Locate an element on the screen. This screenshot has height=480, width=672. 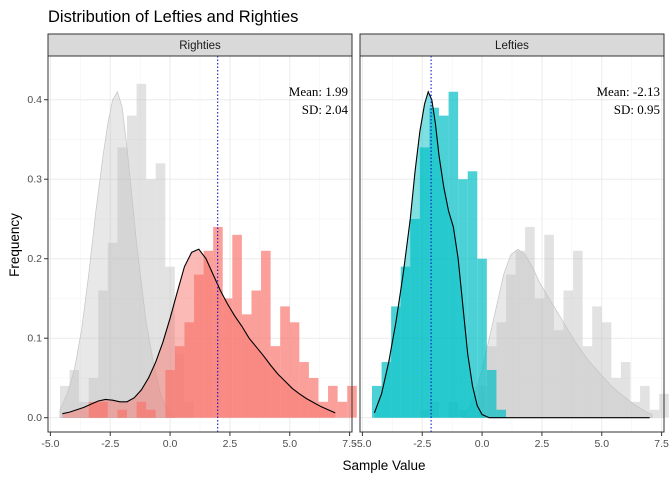
y-tick-label: 0.4 is located at coordinates (34, 100).